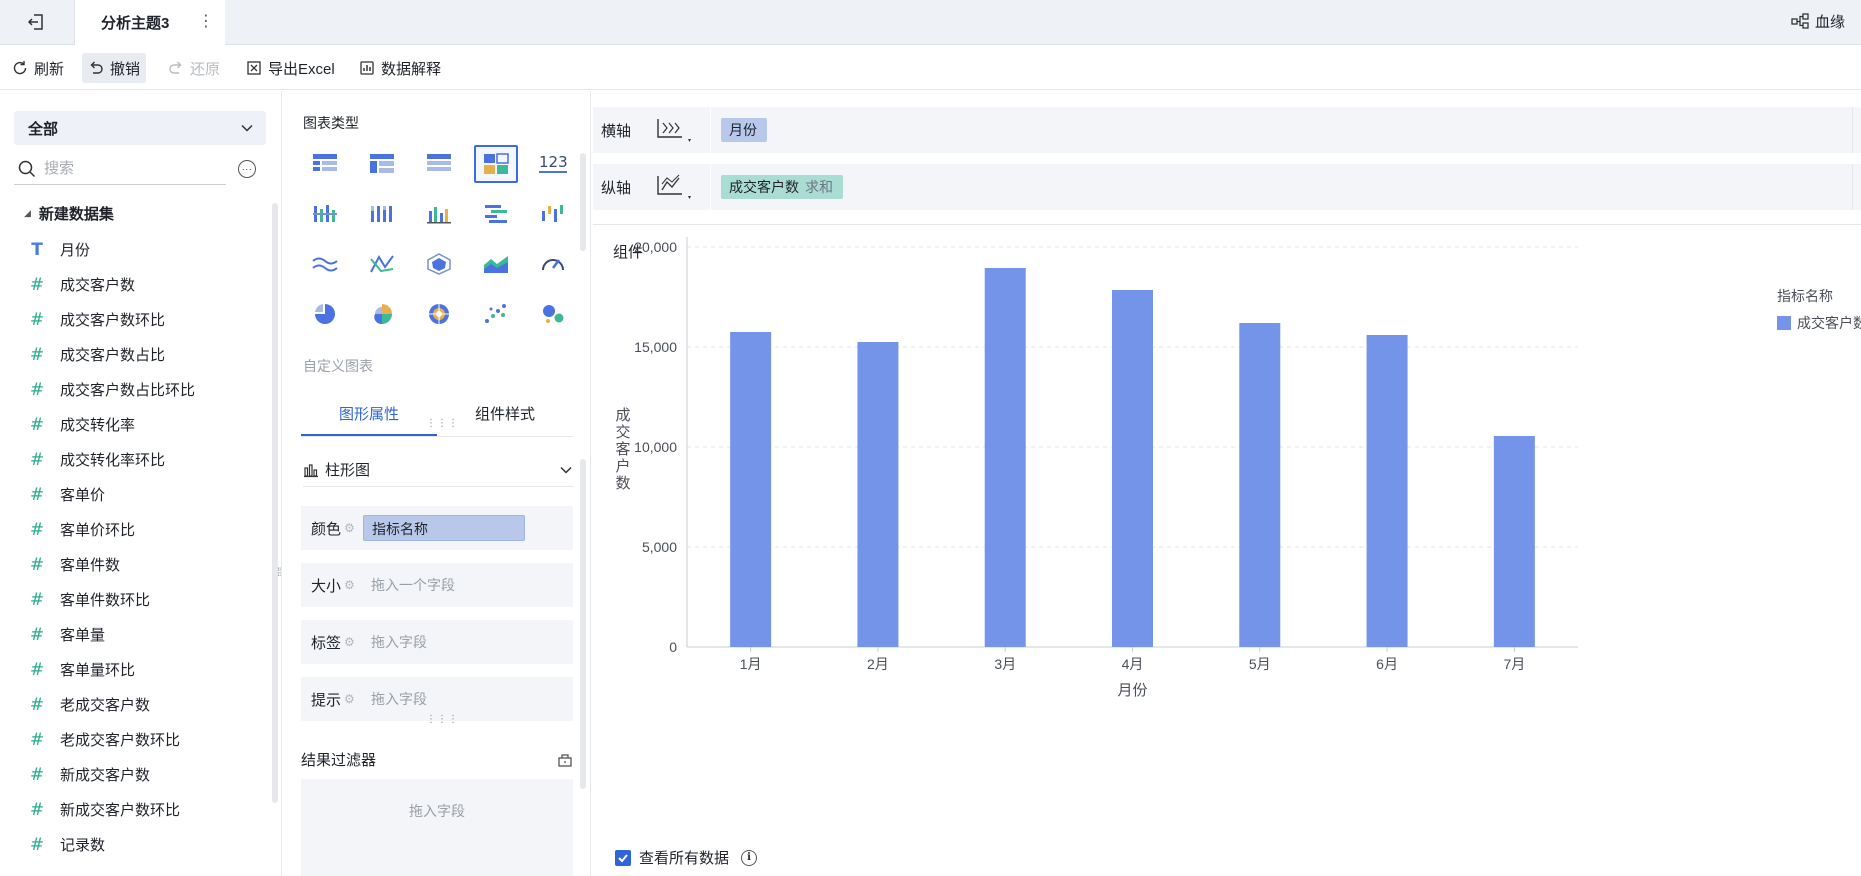 This screenshot has width=1861, height=876. I want to click on topic-tab: 分析主题3, so click(150, 22).